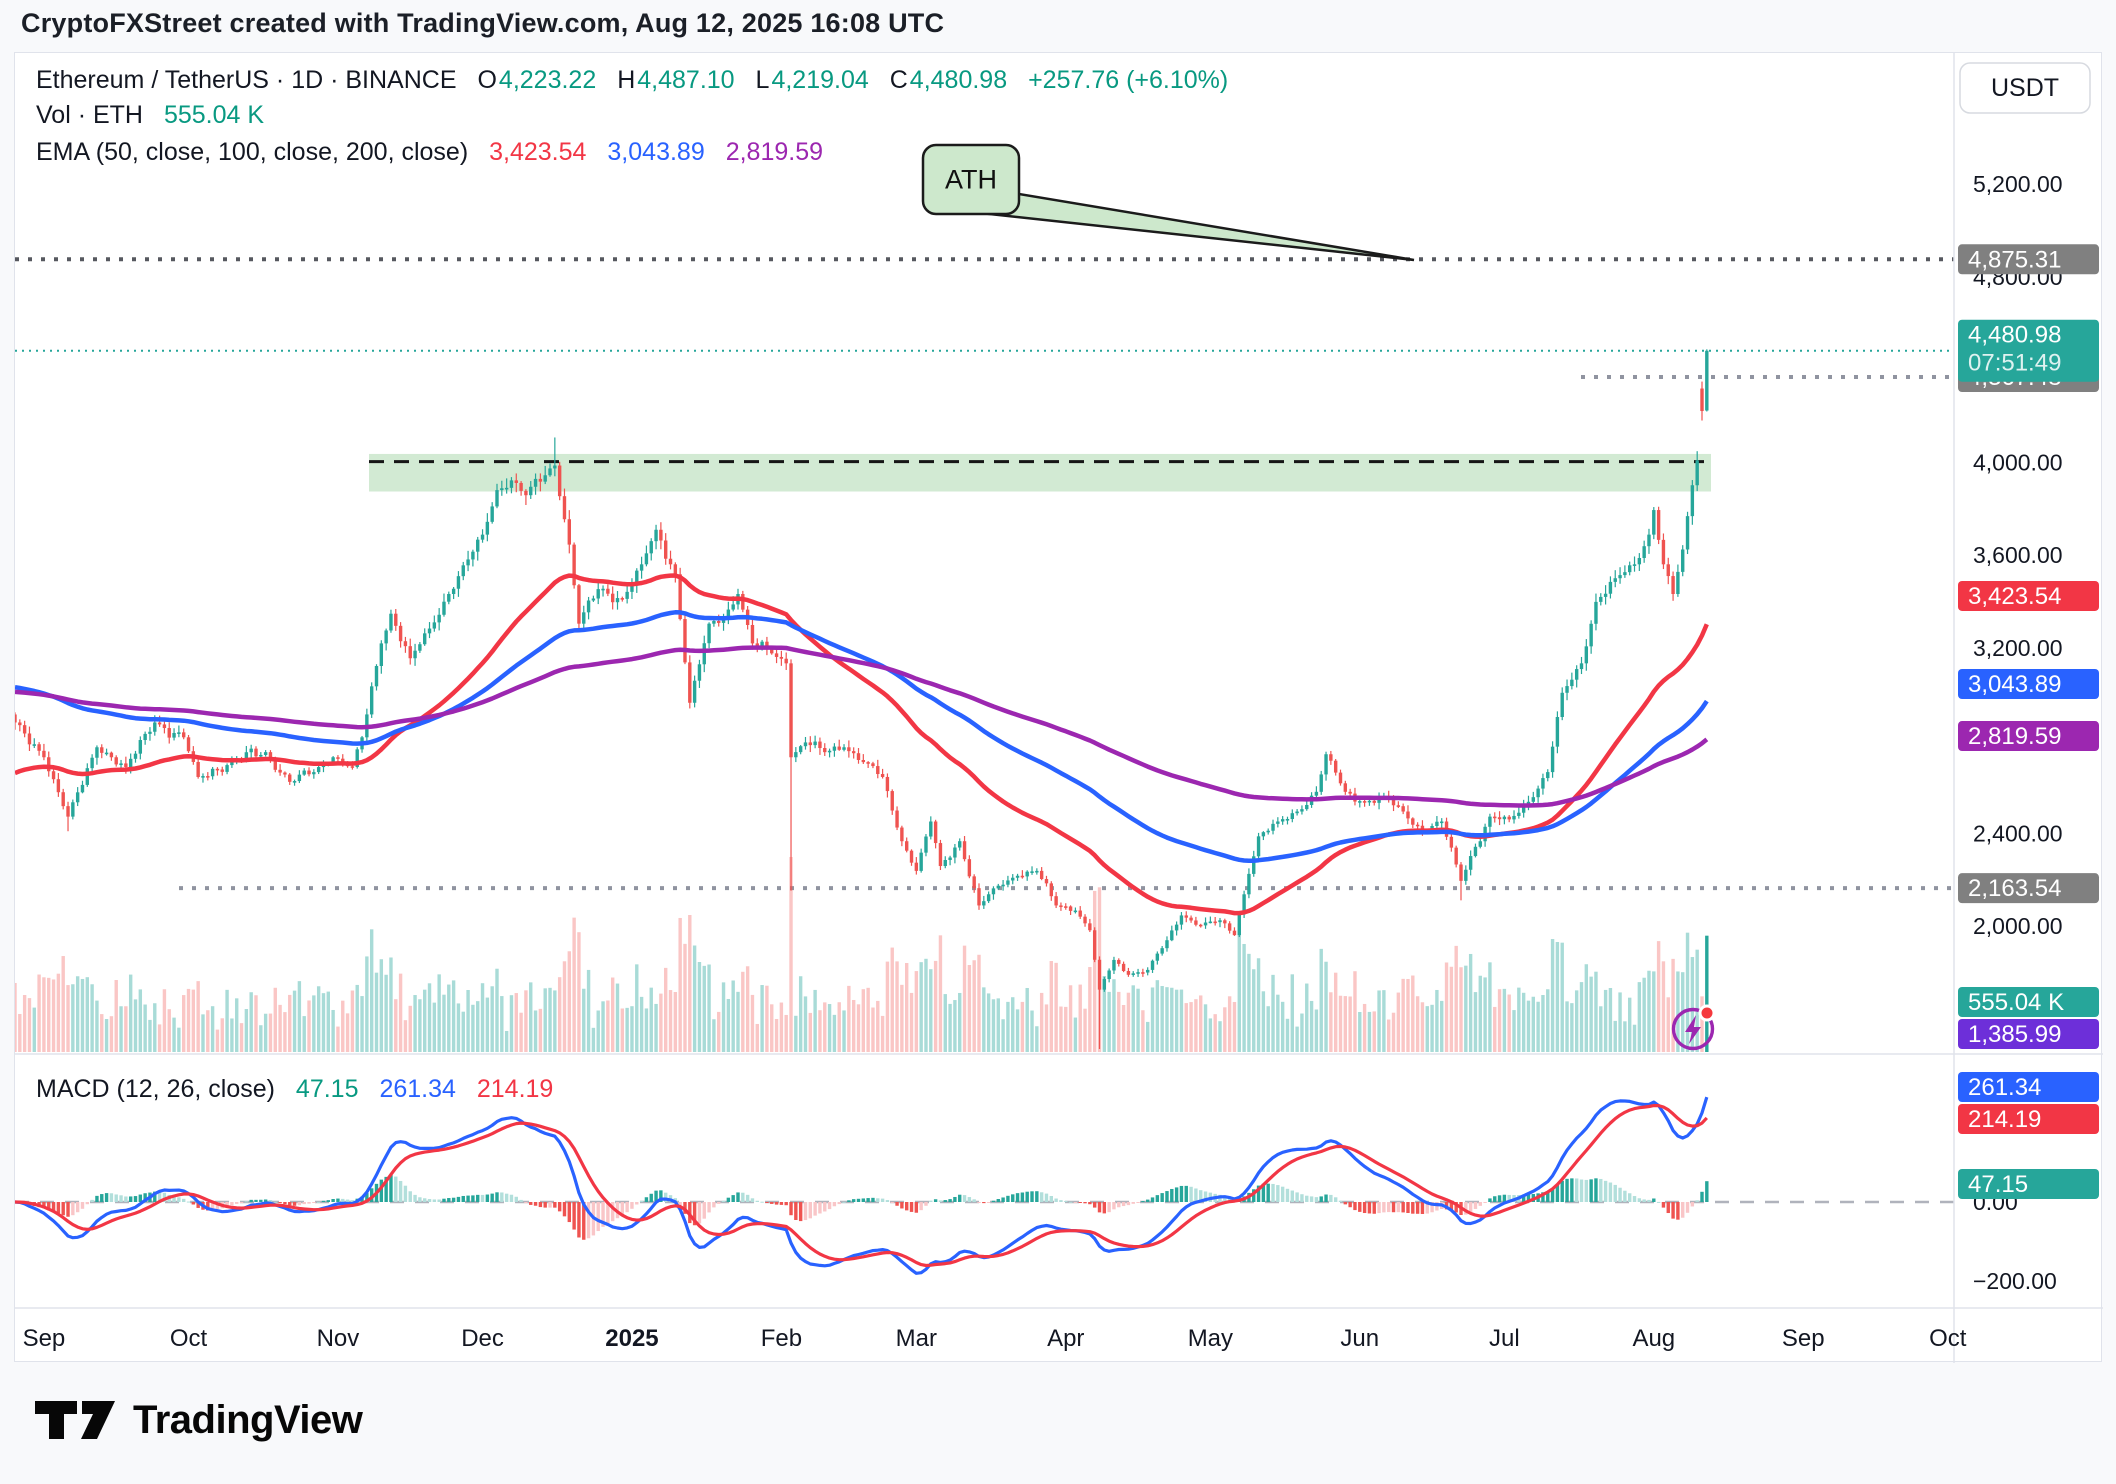 The image size is (2116, 1484). I want to click on time-axis-label: 2025, so click(631, 1338).